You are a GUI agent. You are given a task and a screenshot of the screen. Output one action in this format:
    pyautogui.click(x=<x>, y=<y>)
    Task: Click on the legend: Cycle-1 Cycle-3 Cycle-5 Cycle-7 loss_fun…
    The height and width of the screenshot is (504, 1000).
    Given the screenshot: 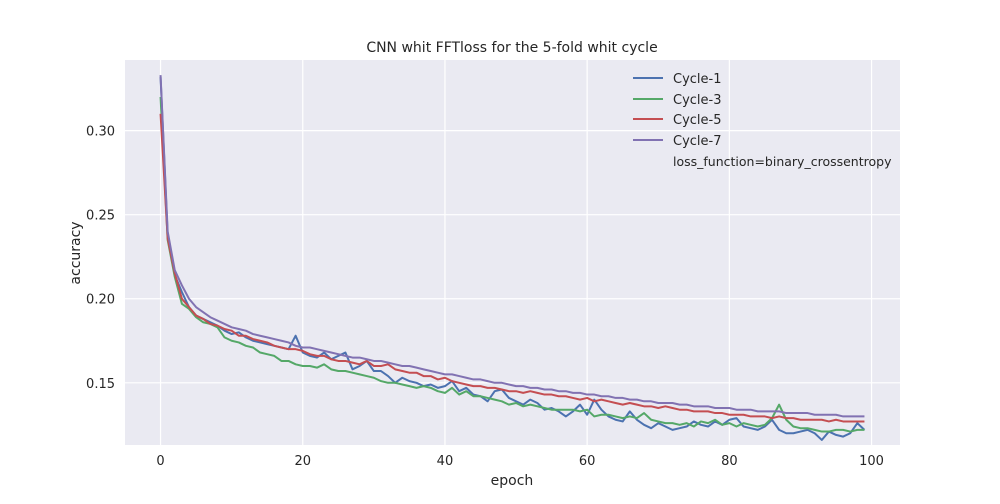 What is the action you would take?
    pyautogui.click(x=762, y=120)
    